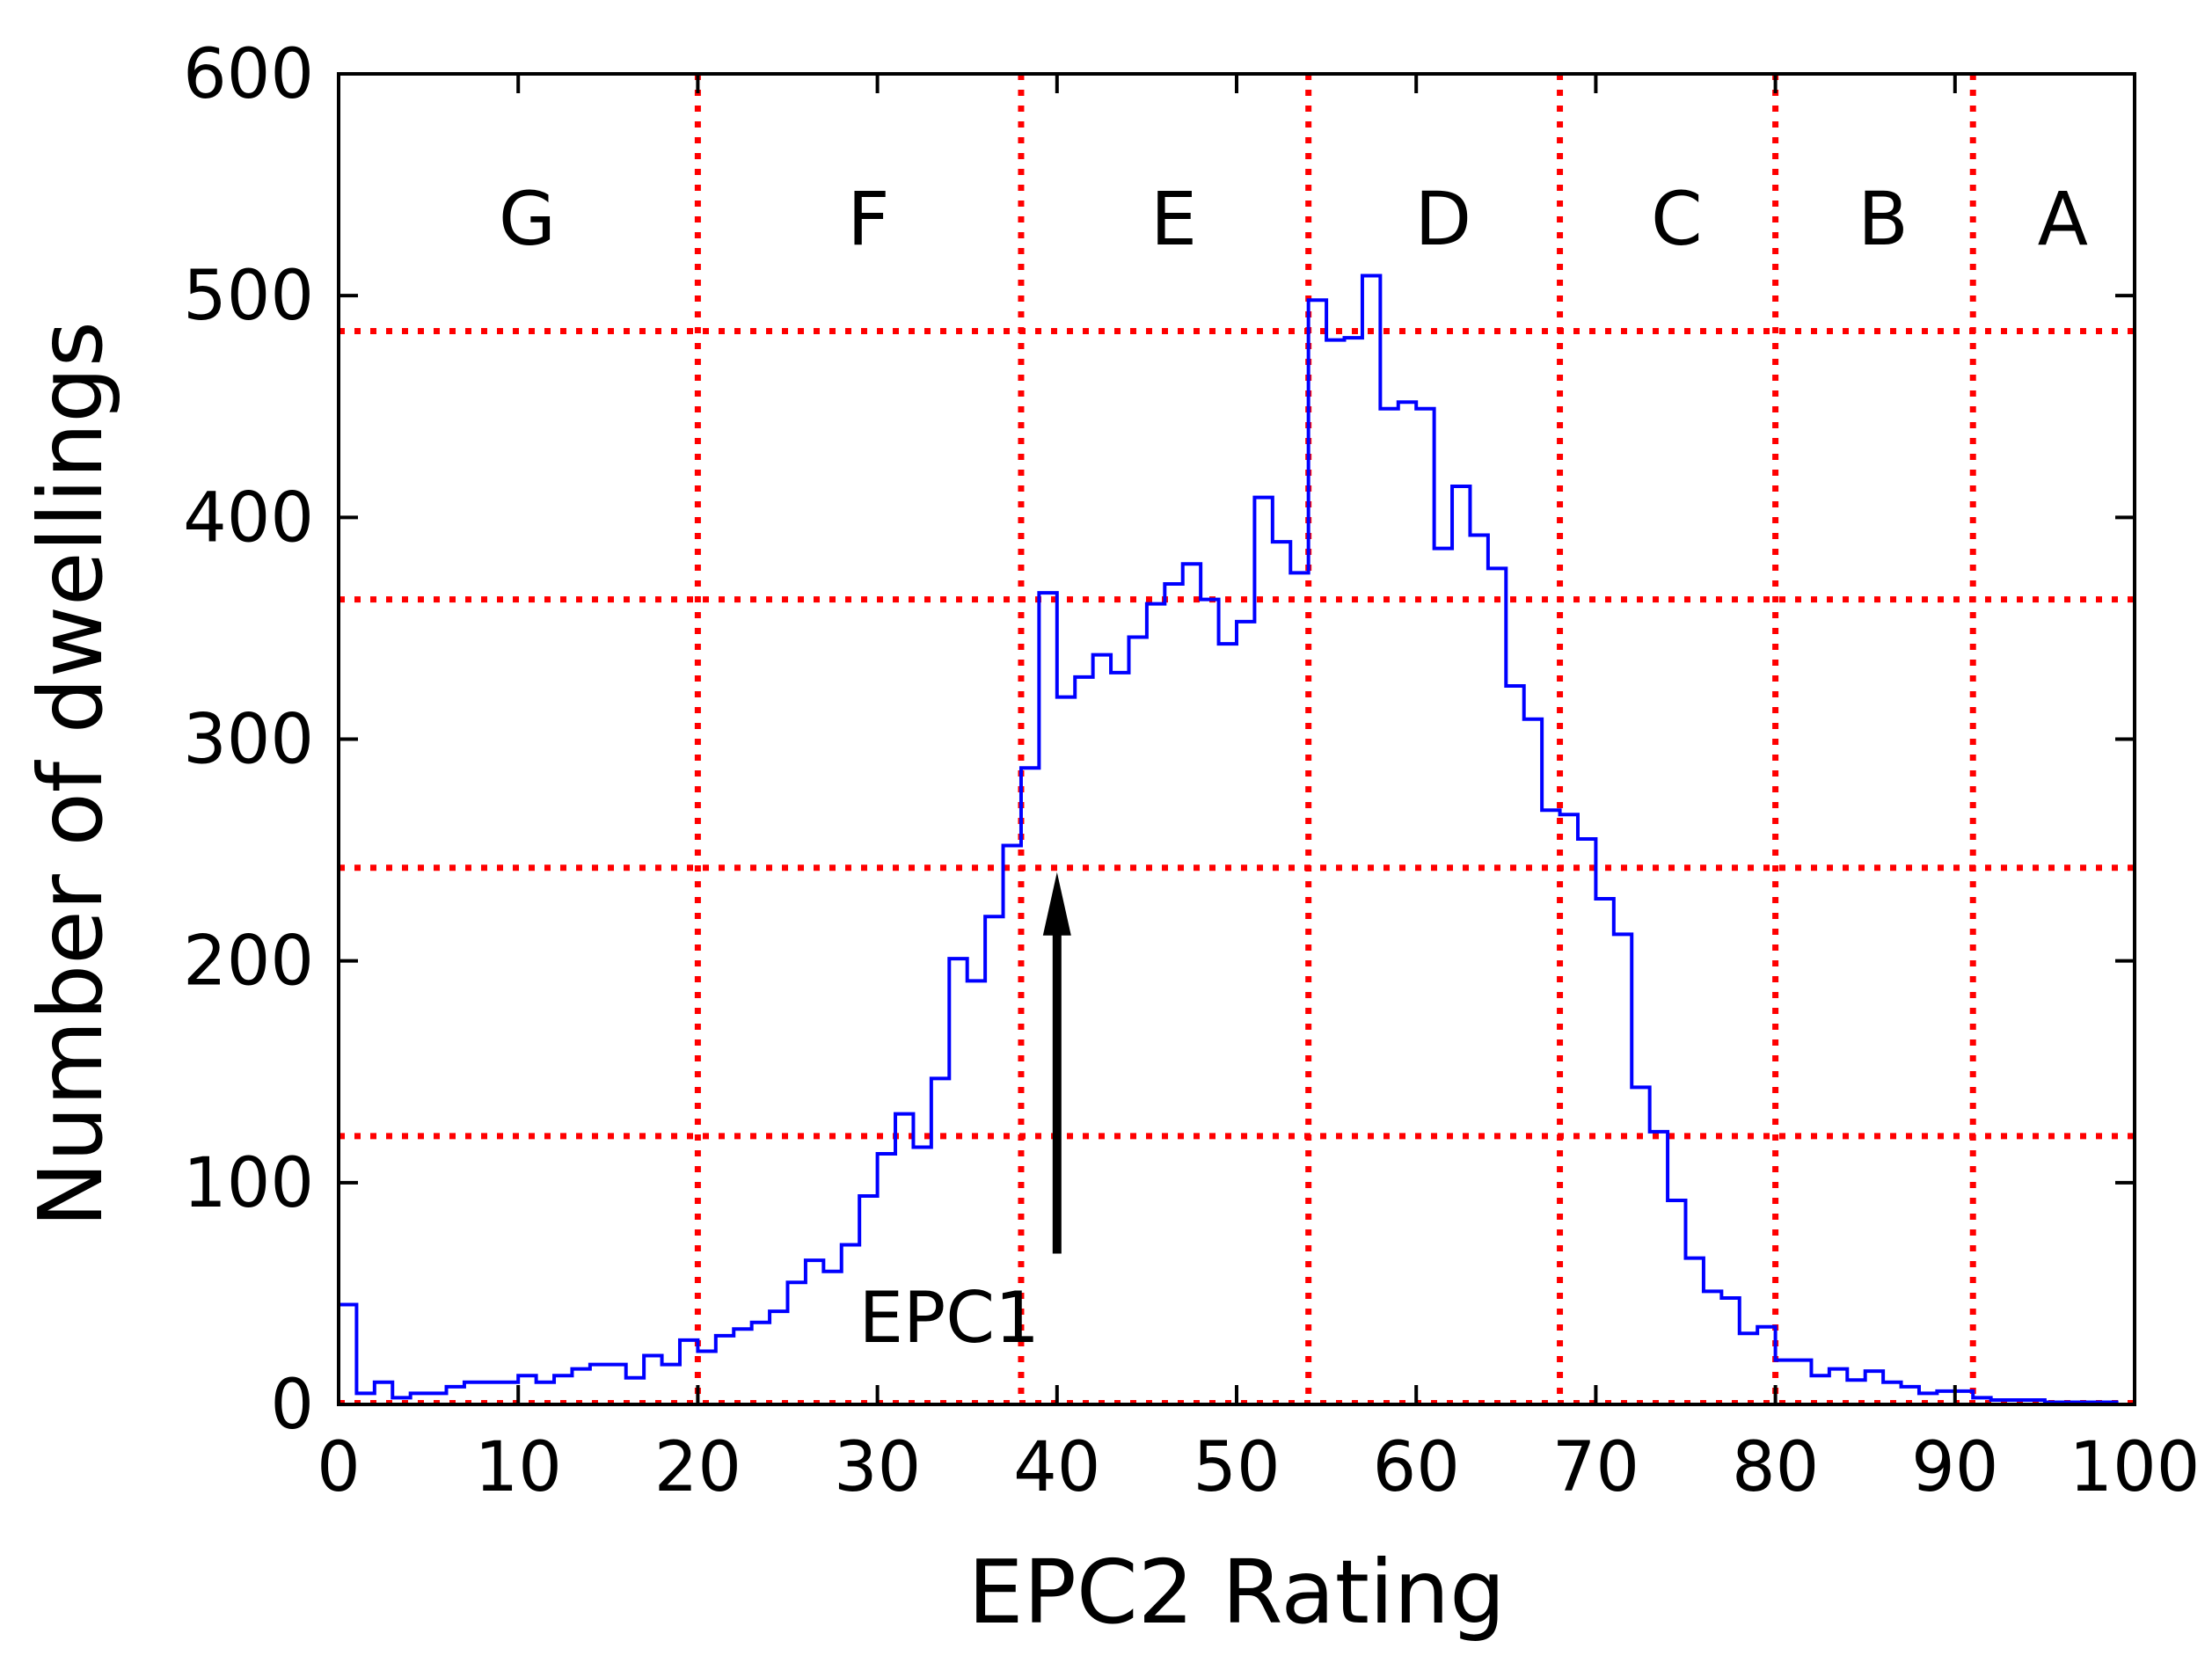  What do you see at coordinates (248, 296) in the screenshot?
I see `y-tick-label: 500` at bounding box center [248, 296].